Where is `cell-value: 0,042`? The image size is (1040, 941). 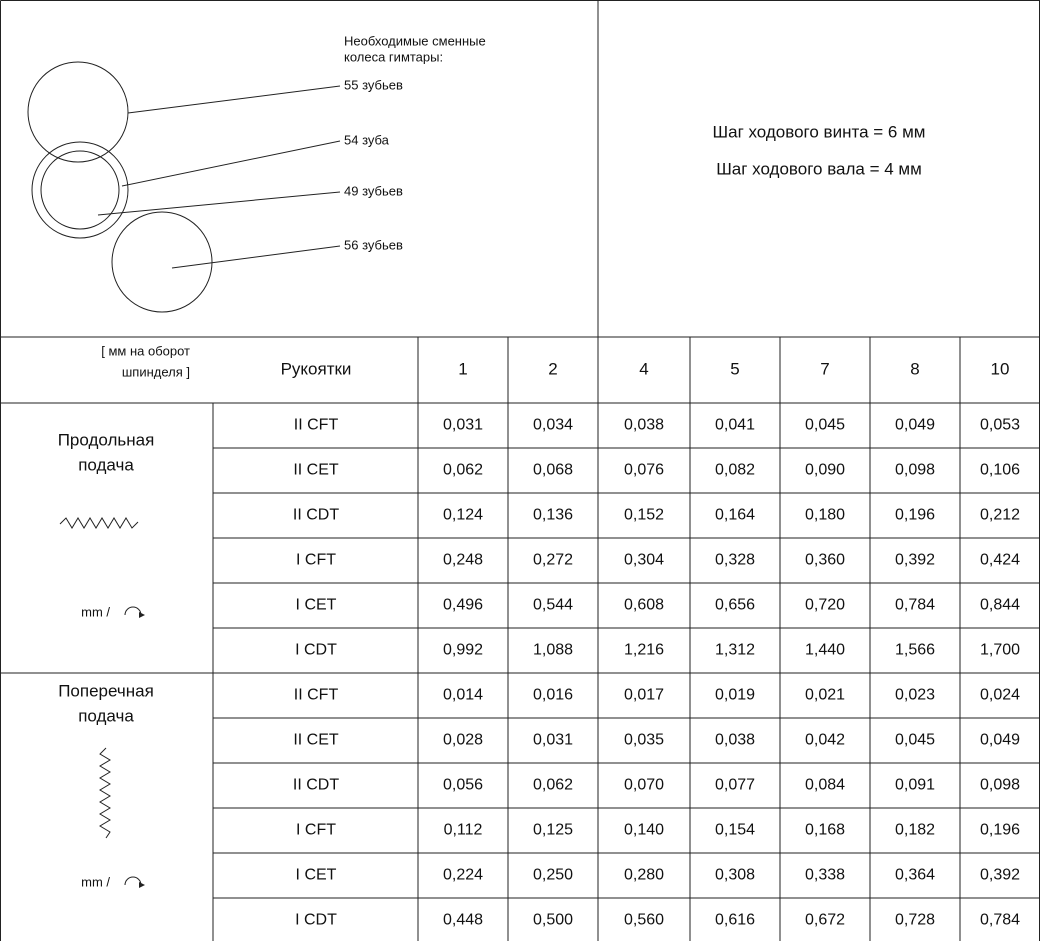
cell-value: 0,042 is located at coordinates (825, 740).